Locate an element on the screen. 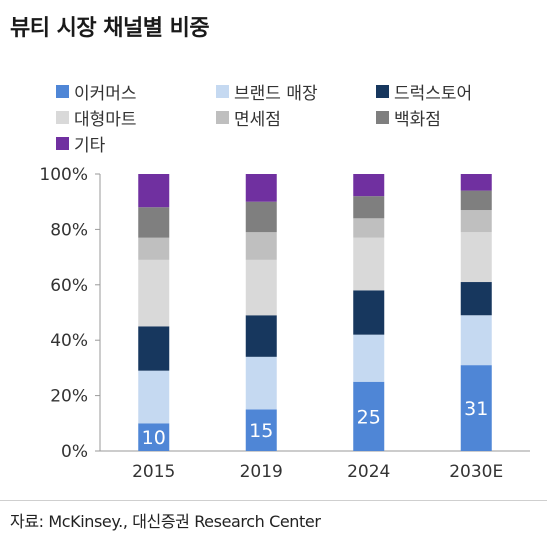 This screenshot has height=547, width=547. legend-item-hypermarket: 대형마트 is located at coordinates (136, 117).